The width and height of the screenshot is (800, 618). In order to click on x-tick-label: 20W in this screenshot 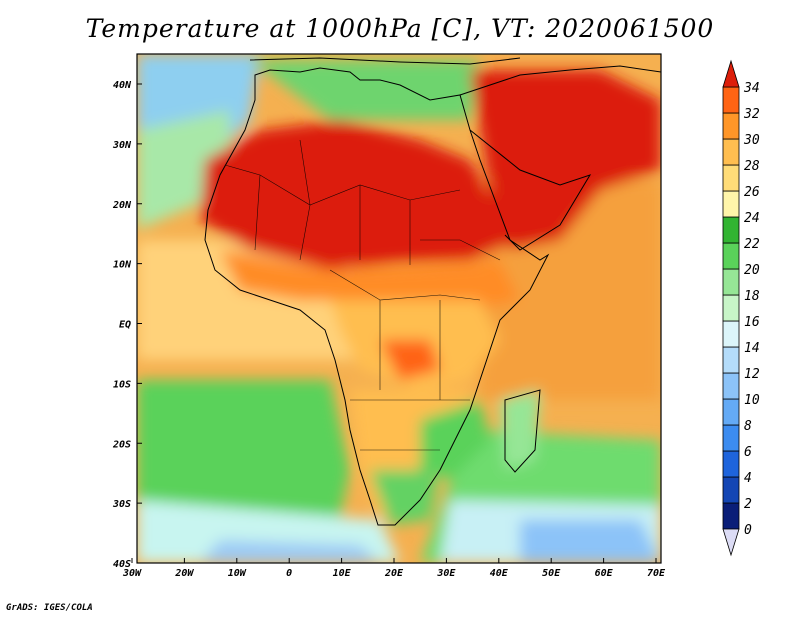, I will do `click(184, 573)`.